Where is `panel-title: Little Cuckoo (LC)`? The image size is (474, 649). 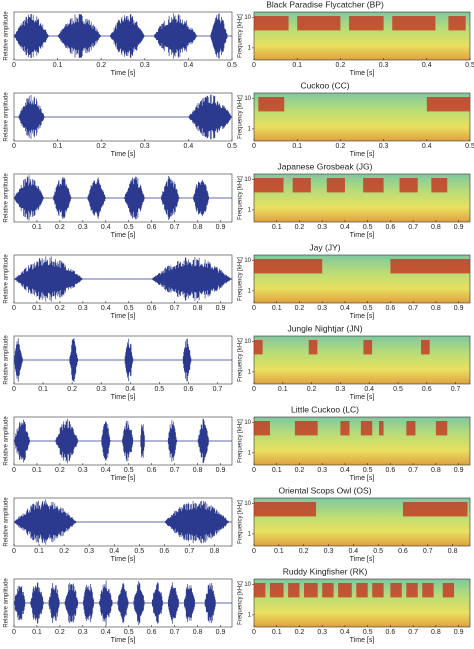
panel-title: Little Cuckoo (LC) is located at coordinates (325, 409).